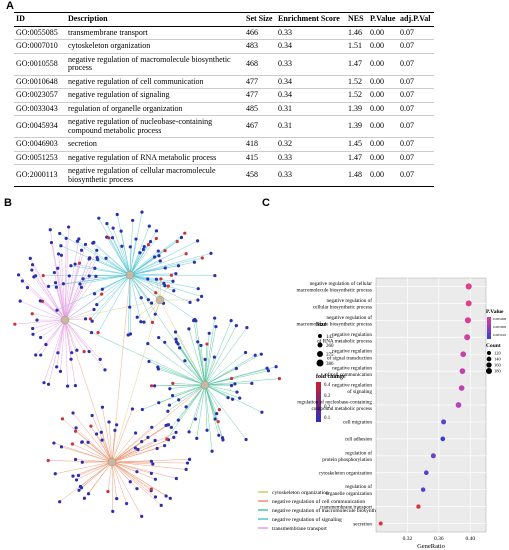 Image resolution: width=509 pixels, height=550 pixels. I want to click on label-line: protein phosphorylation, so click(347, 460).